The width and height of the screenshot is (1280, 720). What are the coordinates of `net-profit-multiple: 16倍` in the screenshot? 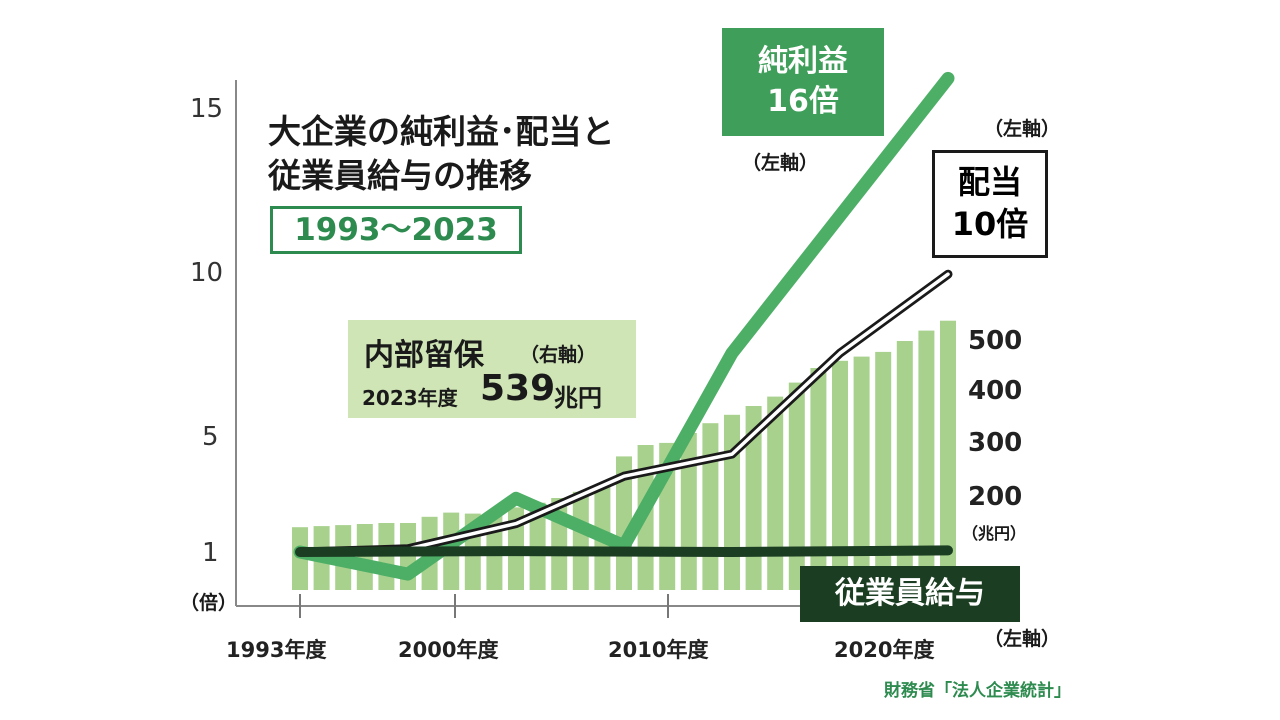 It's located at (803, 101).